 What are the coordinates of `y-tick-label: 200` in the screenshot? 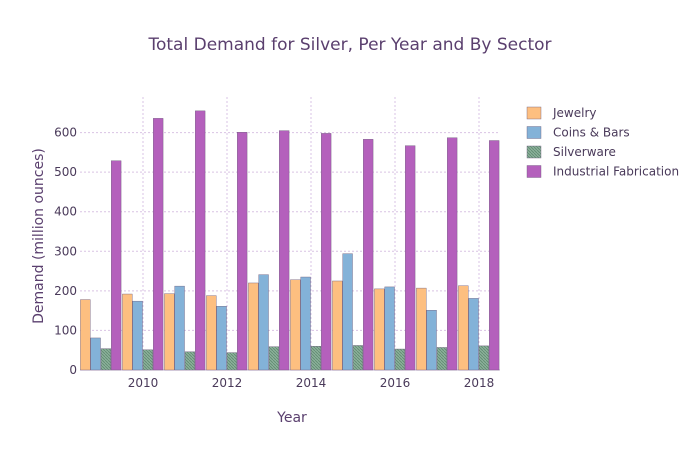 It's located at (65, 291).